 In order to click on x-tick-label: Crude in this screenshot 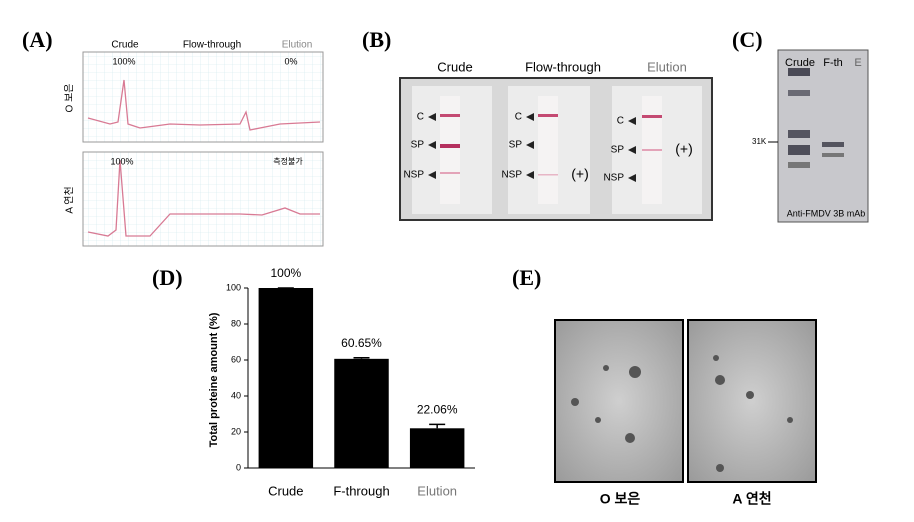, I will do `click(285, 490)`.